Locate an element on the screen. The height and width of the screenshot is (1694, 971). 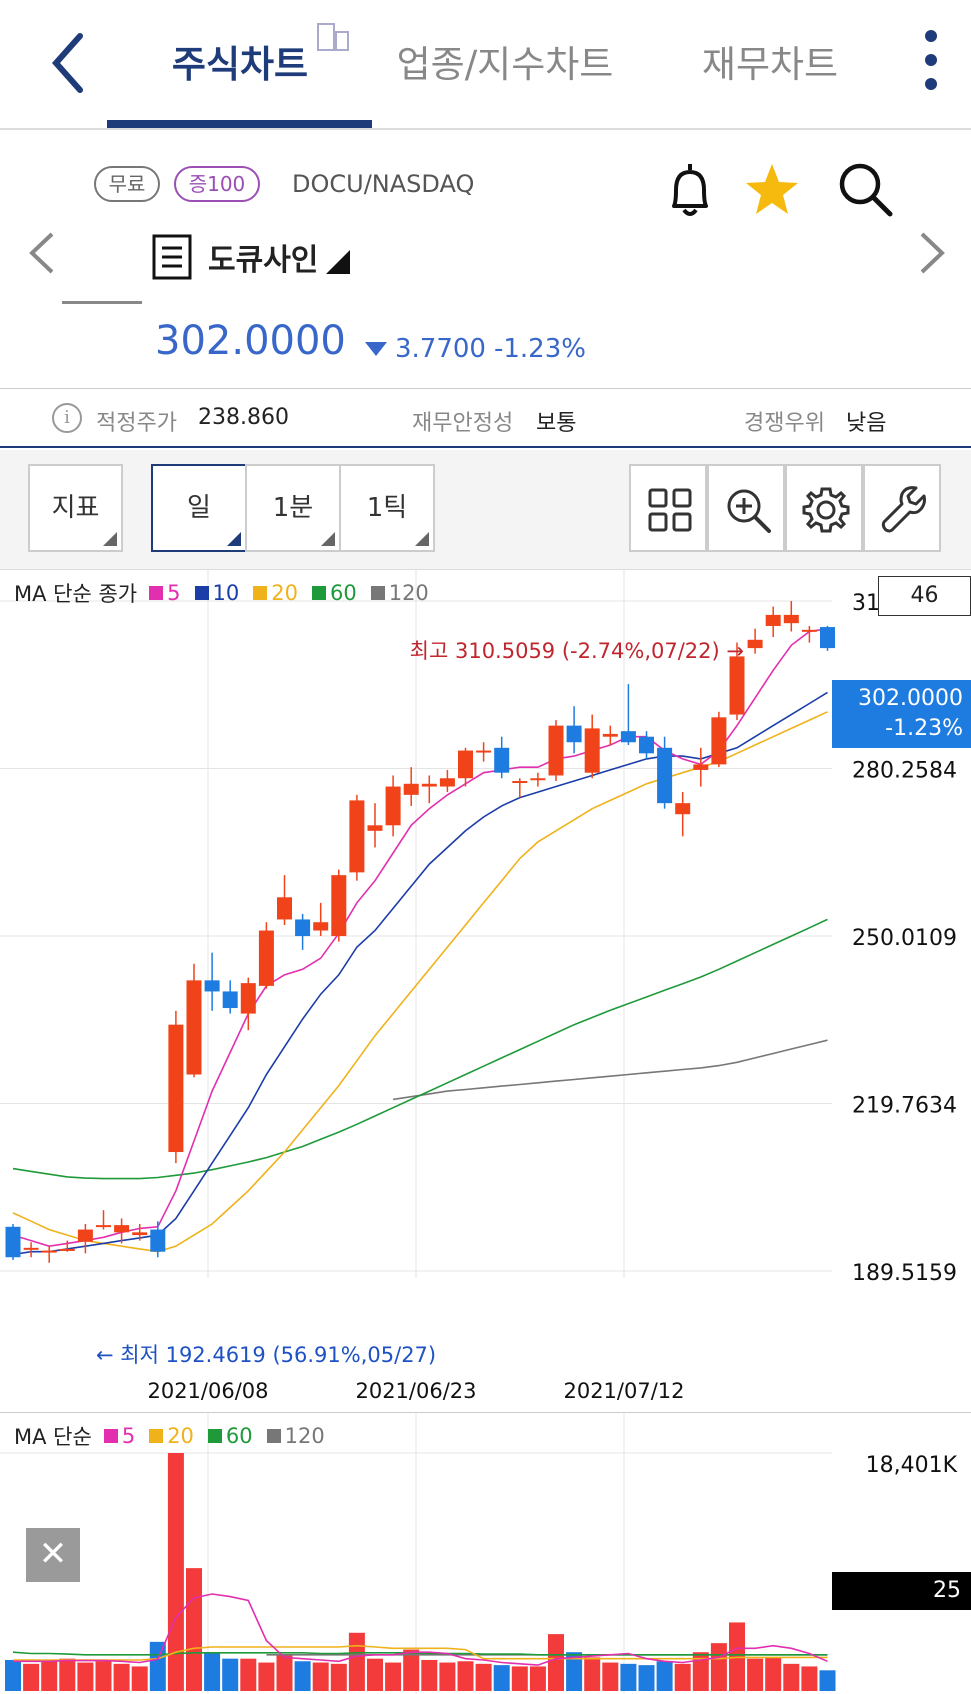
period-day-button: 일 is located at coordinates (199, 508).